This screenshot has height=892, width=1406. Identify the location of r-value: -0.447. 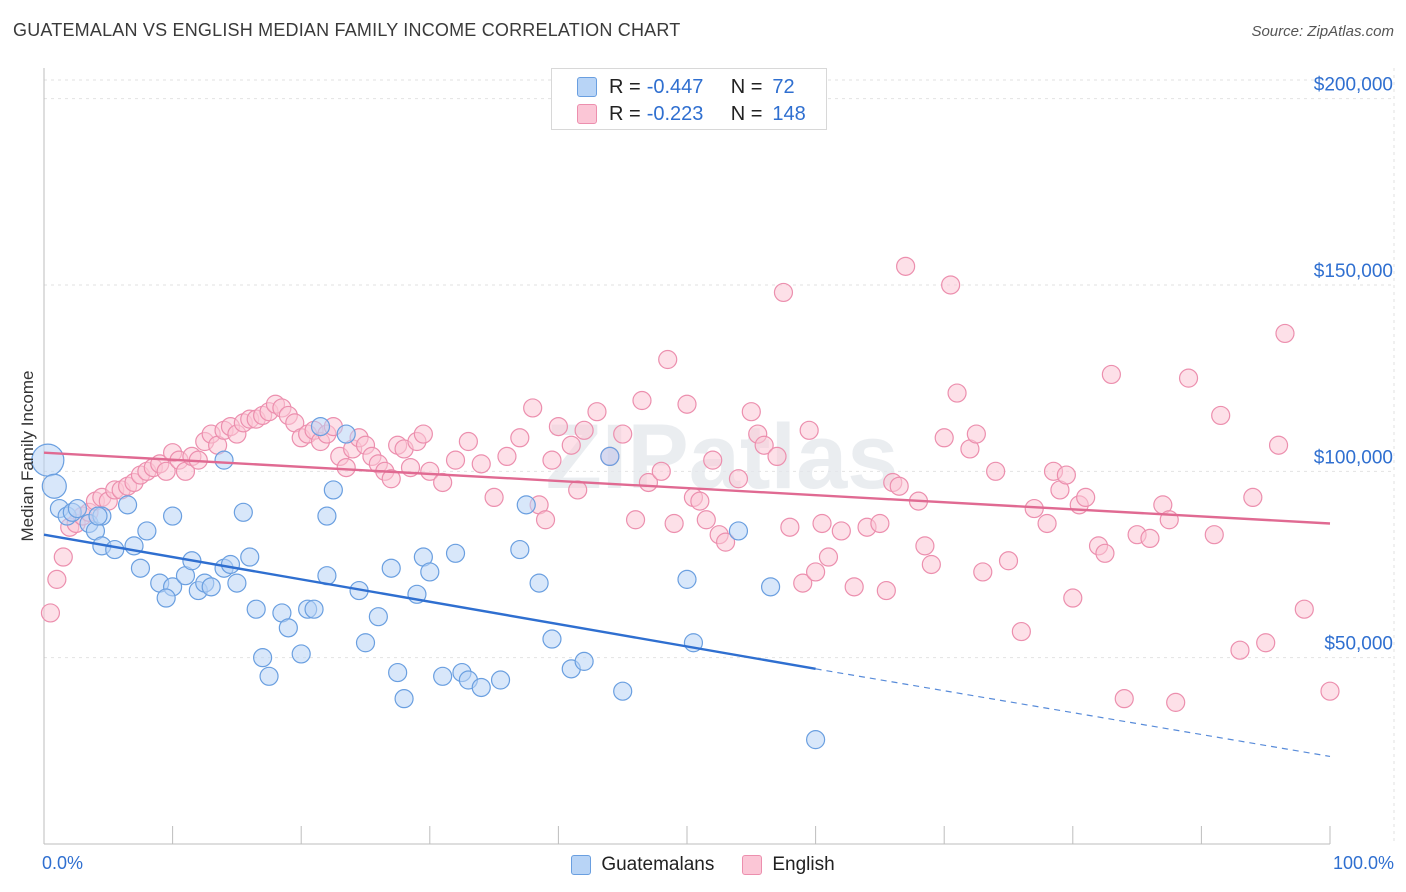
(675, 86).